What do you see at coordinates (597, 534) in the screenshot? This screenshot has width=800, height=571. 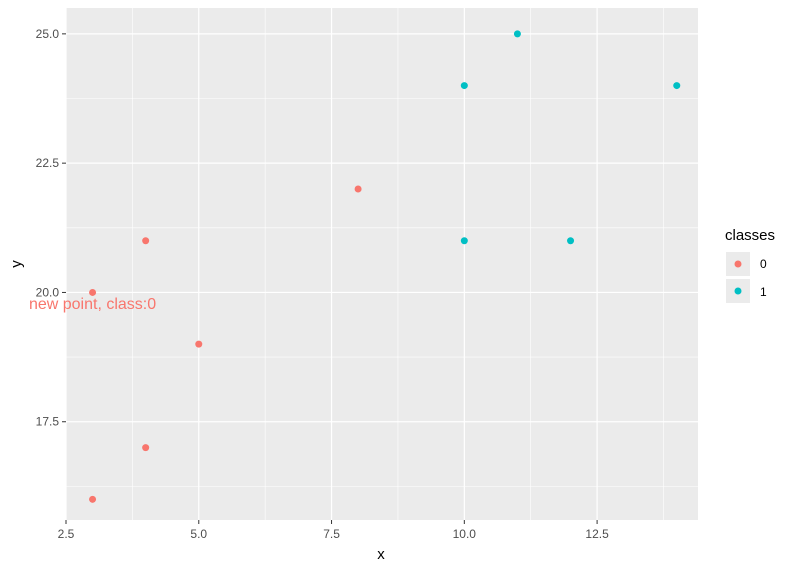 I see `x-tick-label: 12.5` at bounding box center [597, 534].